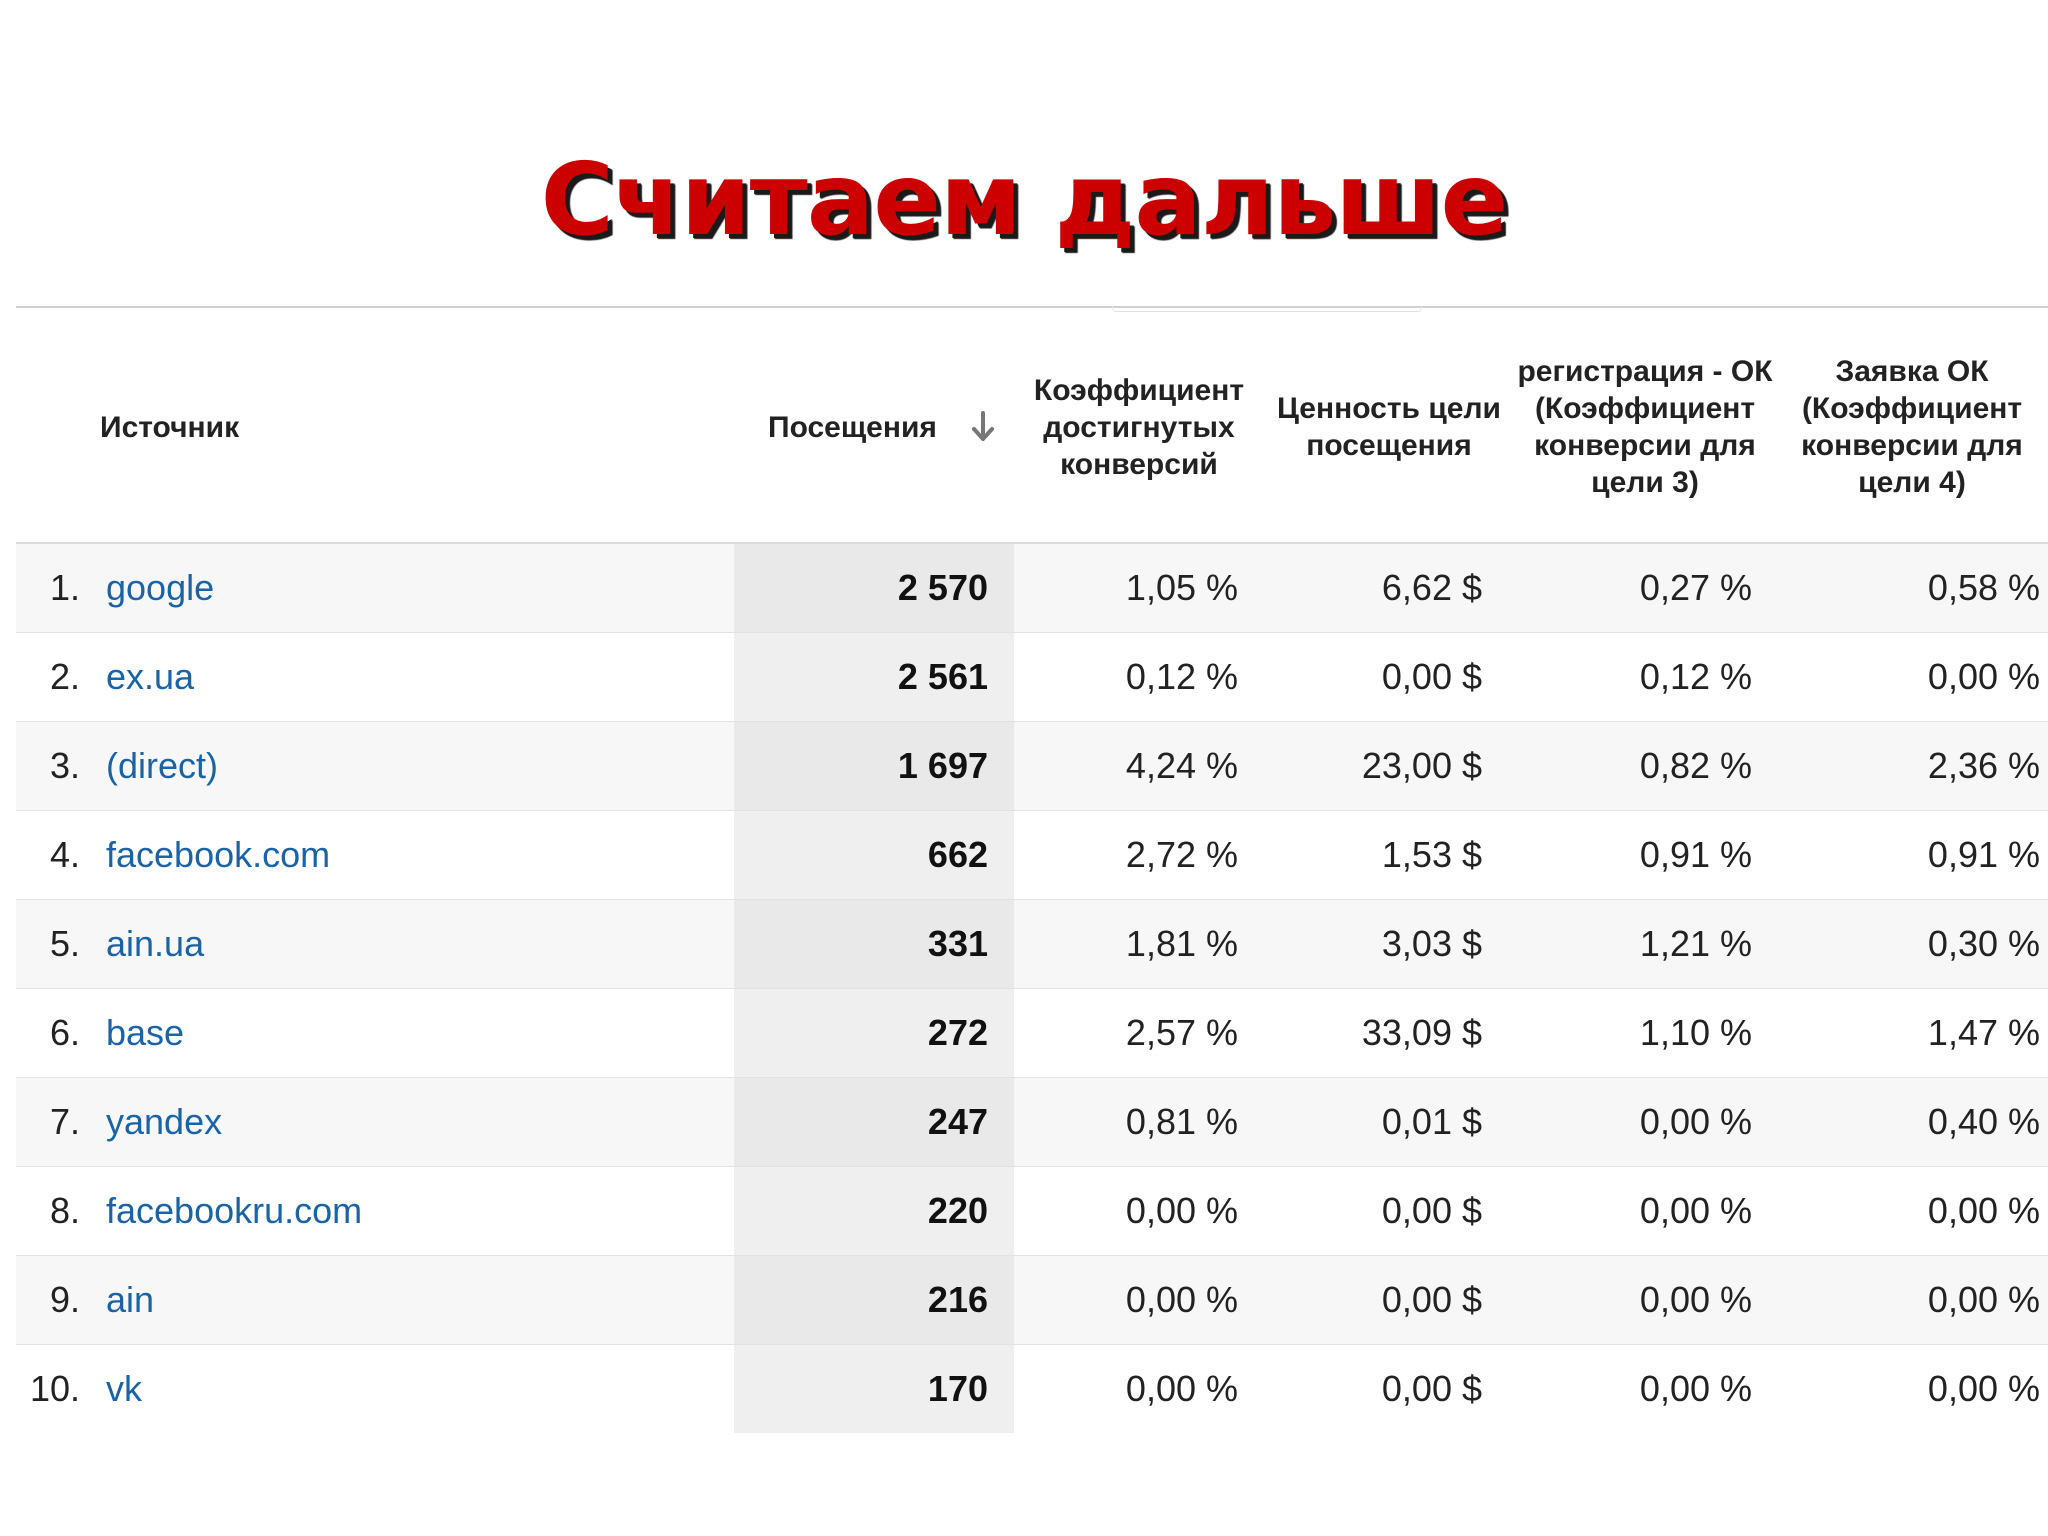 This screenshot has height=1536, width=2048. What do you see at coordinates (1983, 587) in the screenshot?
I see `request-value: 0,58 %` at bounding box center [1983, 587].